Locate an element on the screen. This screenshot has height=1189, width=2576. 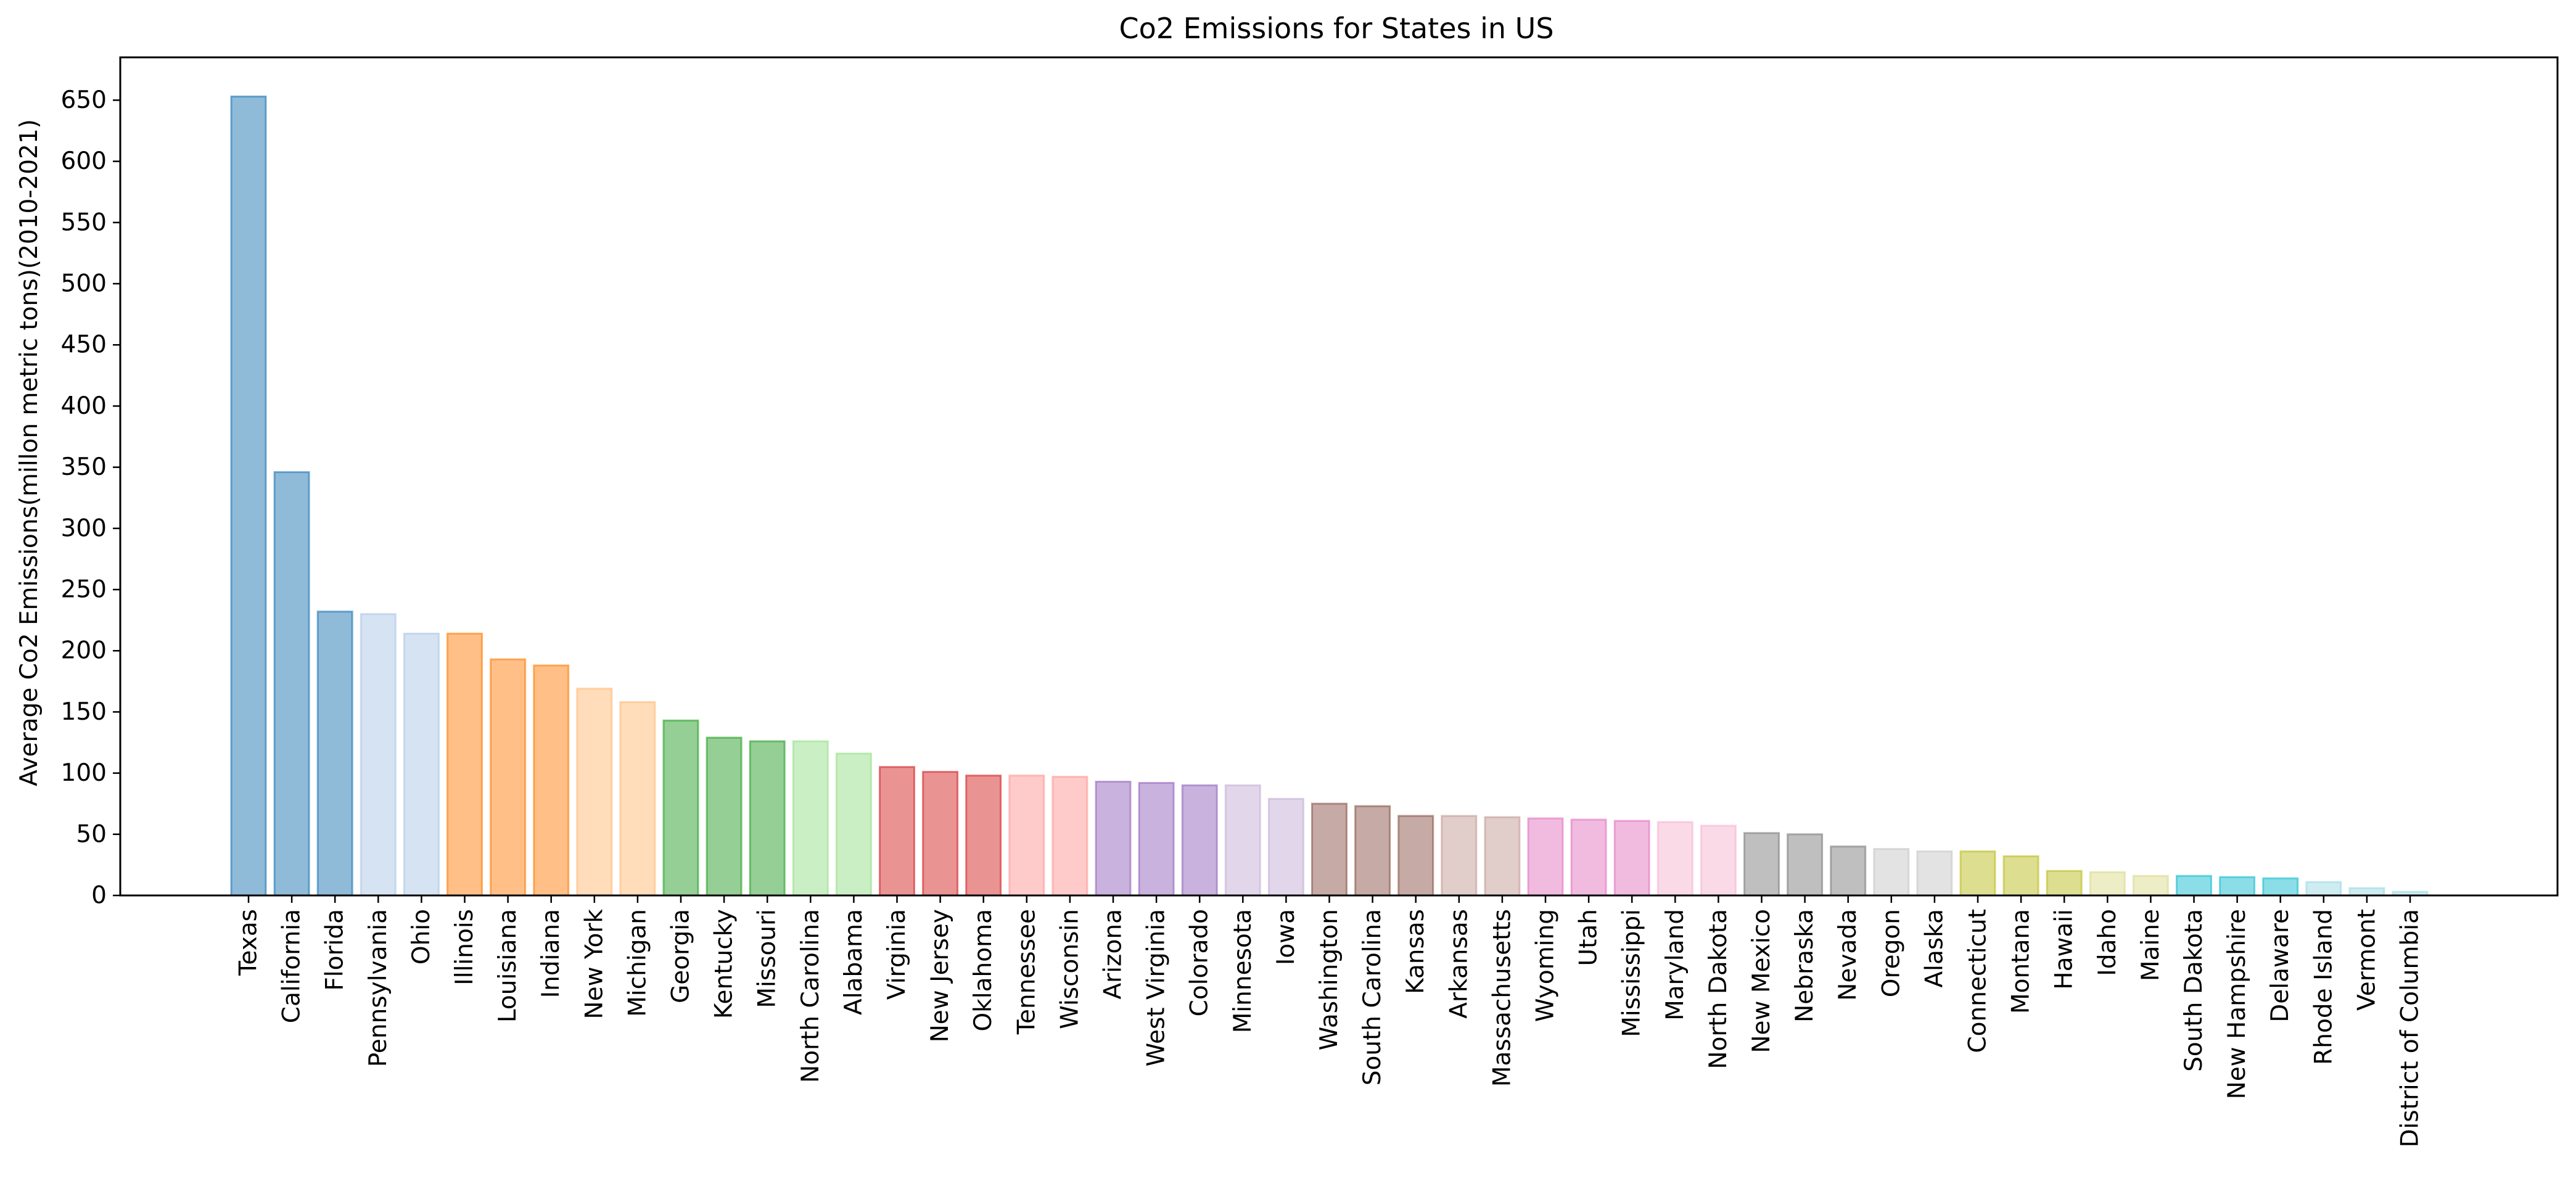
bar-indiana is located at coordinates (551, 780).